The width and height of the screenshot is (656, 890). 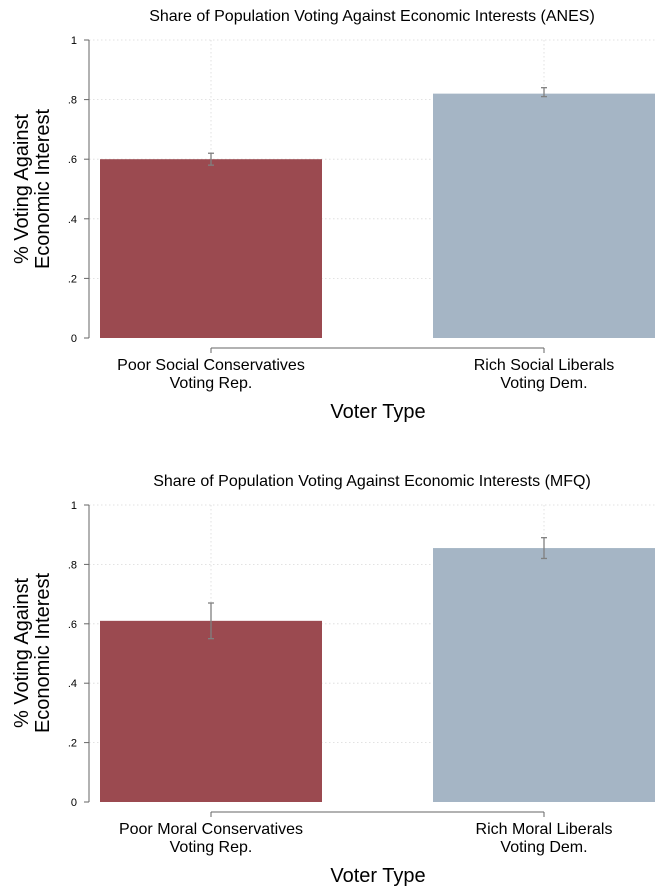 I want to click on x-tick-label: Poor Social Conservatives, so click(x=211, y=365).